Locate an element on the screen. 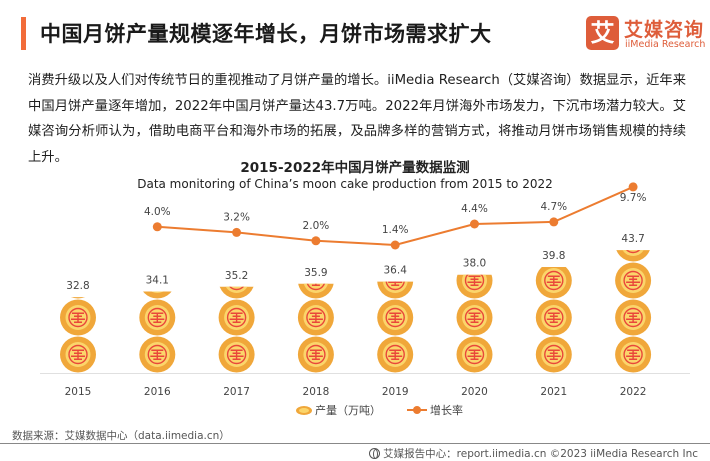  legend-mooncake-icon is located at coordinates (304, 410).